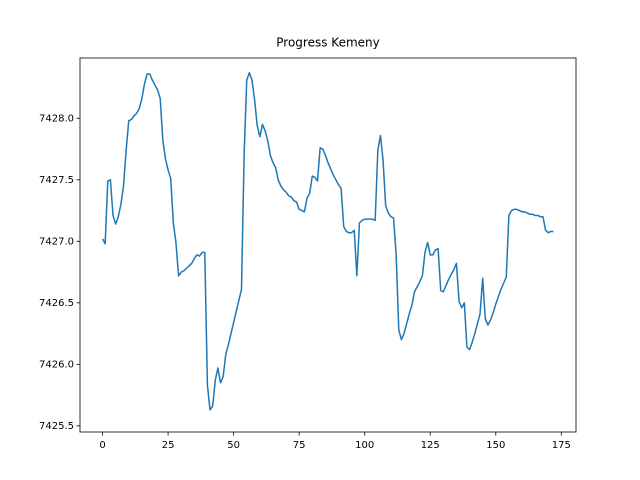 Image resolution: width=640 pixels, height=480 pixels. Describe the element at coordinates (430, 445) in the screenshot. I see `x-tick-label: 125` at that location.